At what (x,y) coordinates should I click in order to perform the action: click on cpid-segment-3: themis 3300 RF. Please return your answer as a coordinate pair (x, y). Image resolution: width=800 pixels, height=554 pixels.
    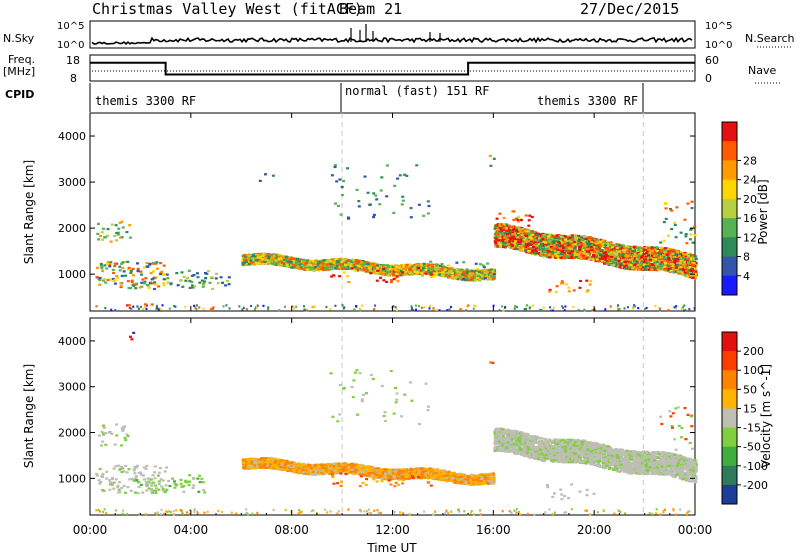
    Looking at the image, I should click on (587, 101).